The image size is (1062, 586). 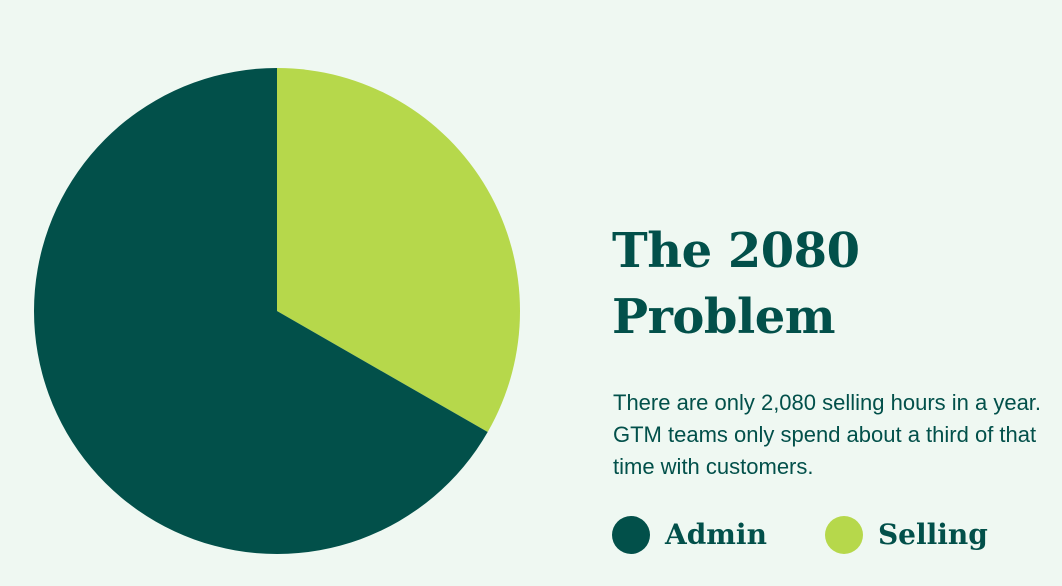 I want to click on legend-item-selling: Selling, so click(x=906, y=535).